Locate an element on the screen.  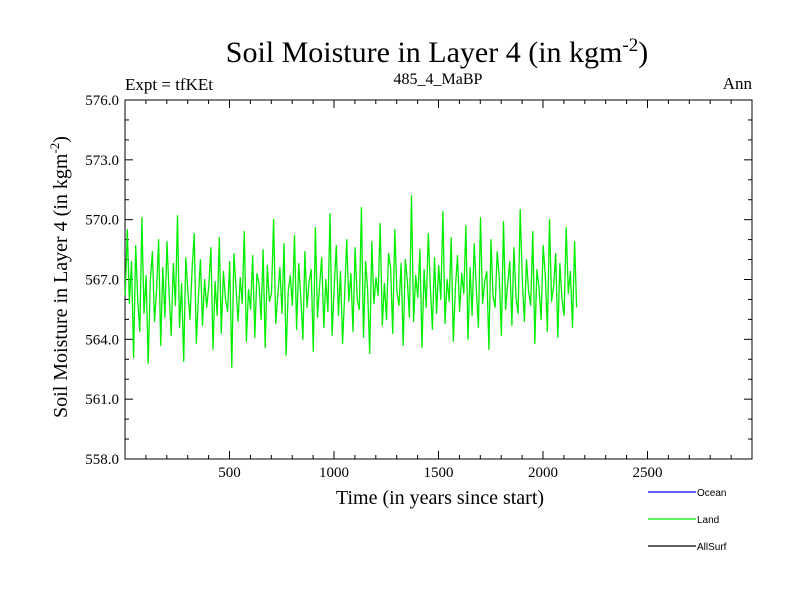
period-label: 485_4_MaBP is located at coordinates (438, 79).